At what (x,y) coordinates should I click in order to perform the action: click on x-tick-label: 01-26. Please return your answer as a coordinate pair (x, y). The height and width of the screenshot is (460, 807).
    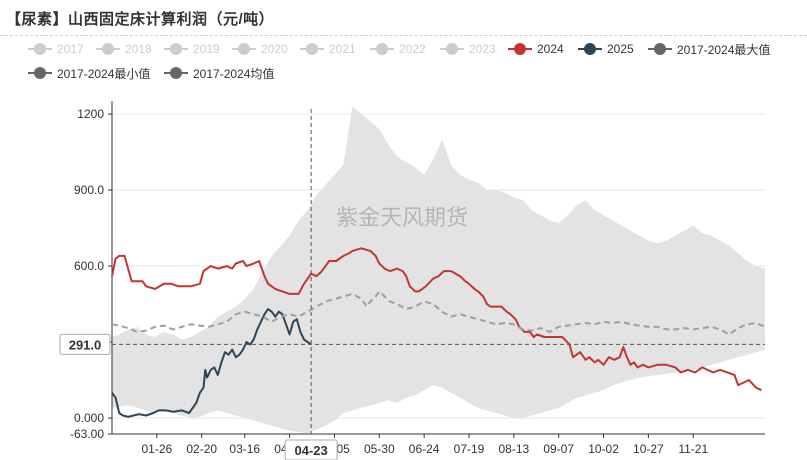
    Looking at the image, I should click on (156, 449).